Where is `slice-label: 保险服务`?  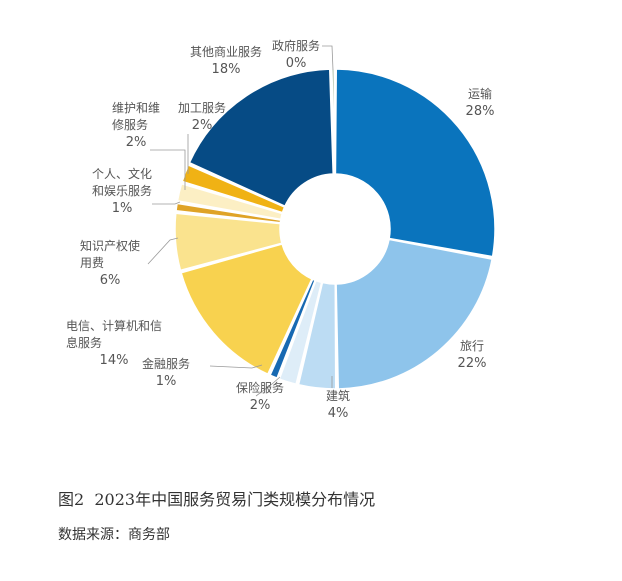 slice-label: 保险服务 is located at coordinates (260, 387).